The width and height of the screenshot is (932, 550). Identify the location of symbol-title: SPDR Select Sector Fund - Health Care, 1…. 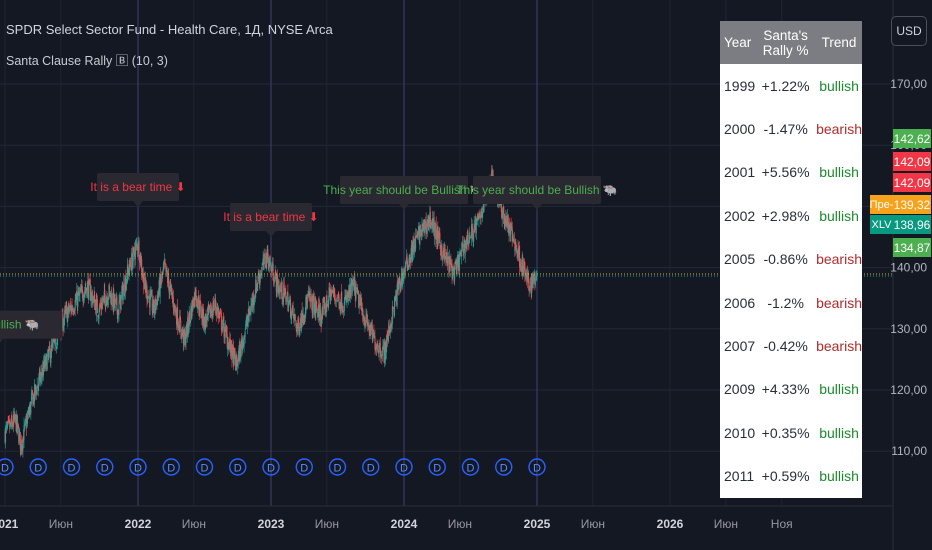
(169, 29).